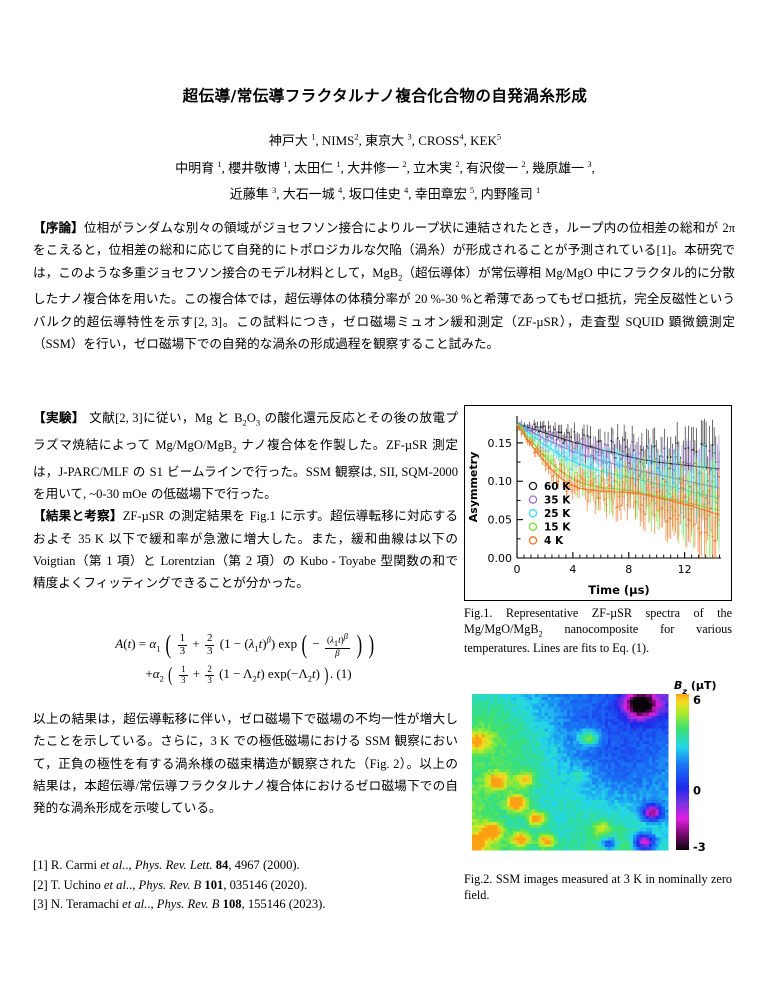  I want to click on reference-year: (2023)., so click(307, 904).